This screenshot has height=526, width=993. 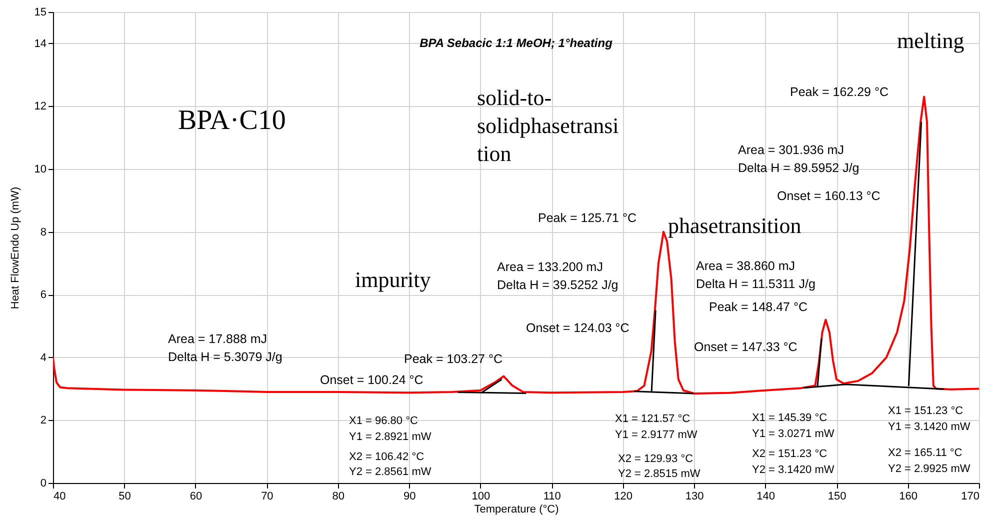 What do you see at coordinates (516, 510) in the screenshot?
I see `x-axis-title: Temperature (°C)` at bounding box center [516, 510].